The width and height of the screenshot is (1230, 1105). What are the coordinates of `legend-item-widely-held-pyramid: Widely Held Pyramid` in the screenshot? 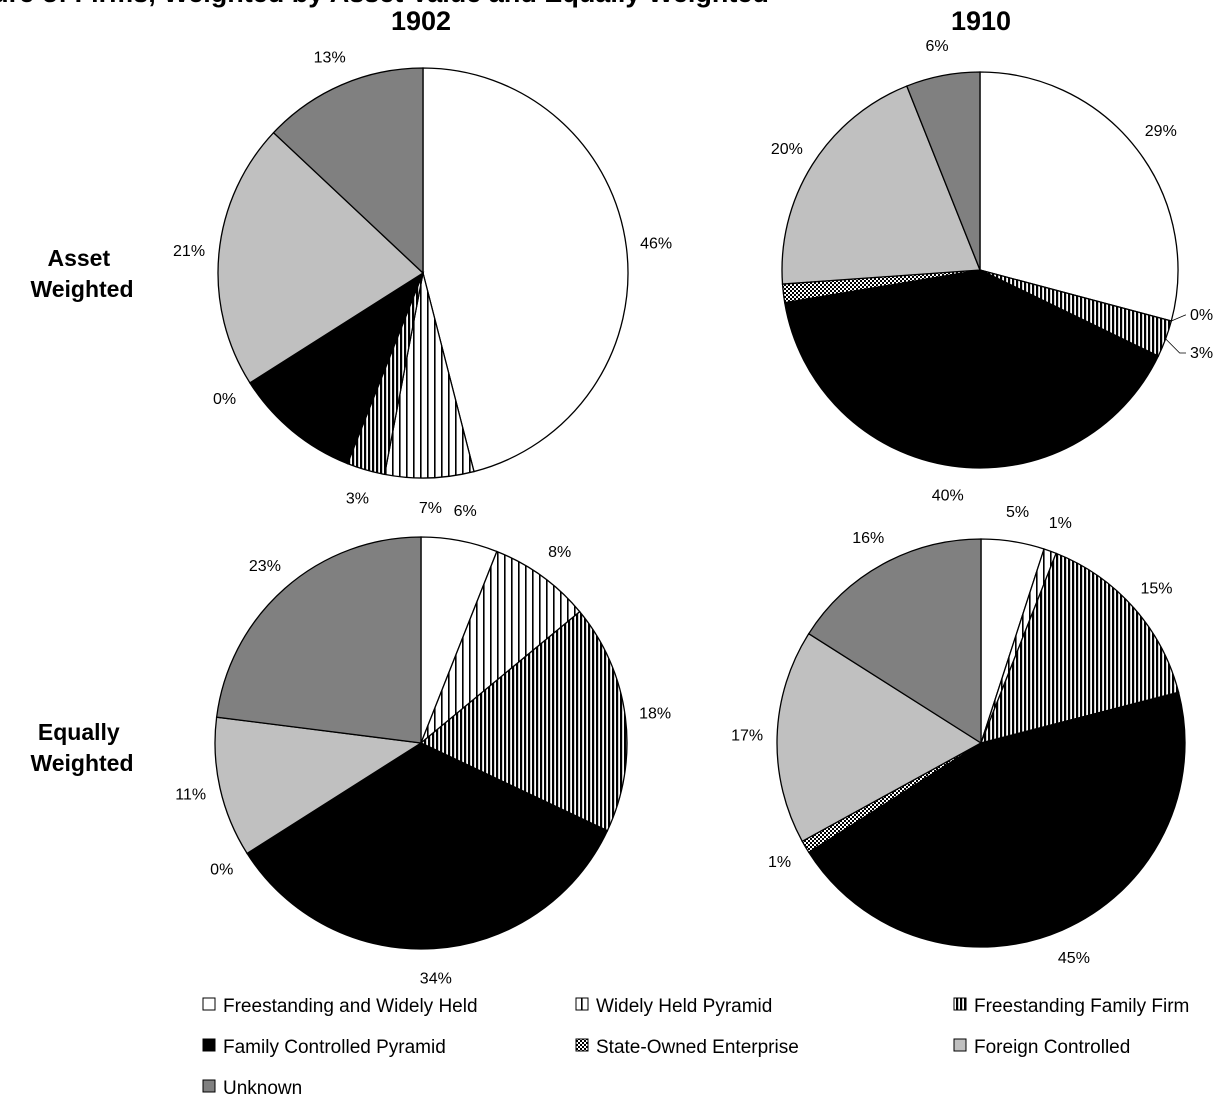 It's located at (673, 1006).